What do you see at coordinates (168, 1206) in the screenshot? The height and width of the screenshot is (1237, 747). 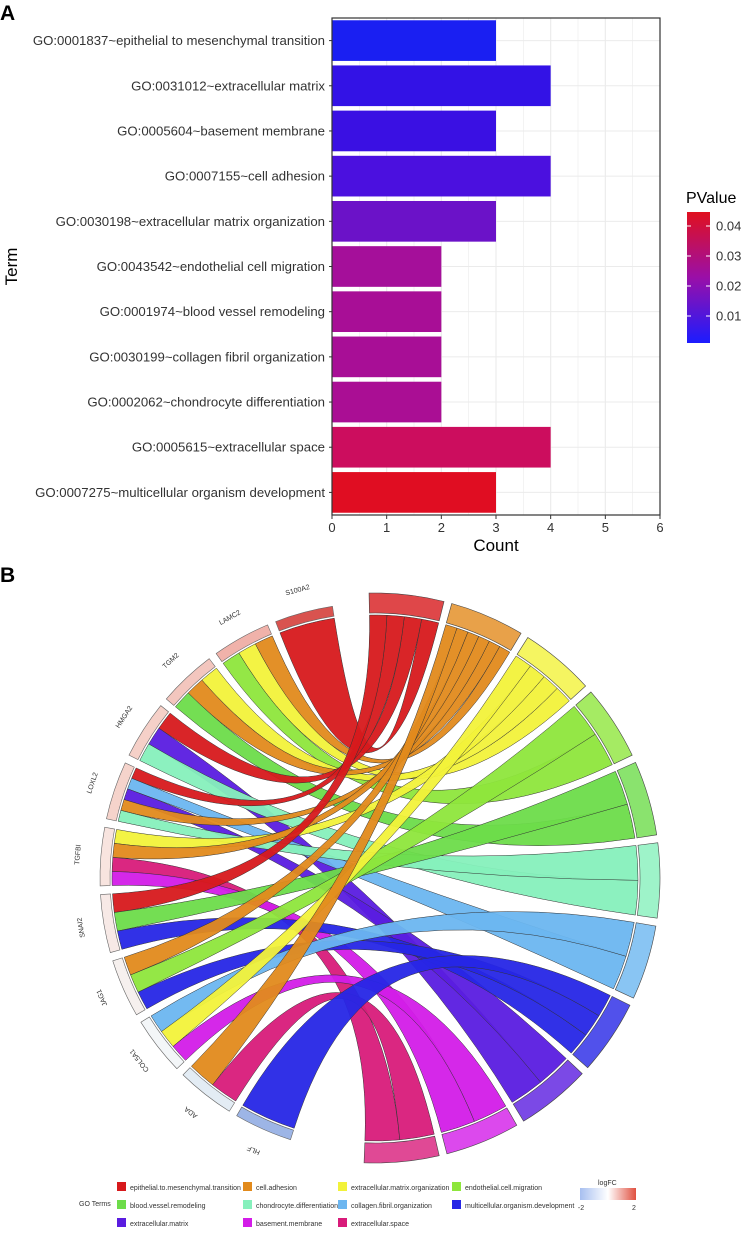 I see `legend-label: blood.vessel.remodeling` at bounding box center [168, 1206].